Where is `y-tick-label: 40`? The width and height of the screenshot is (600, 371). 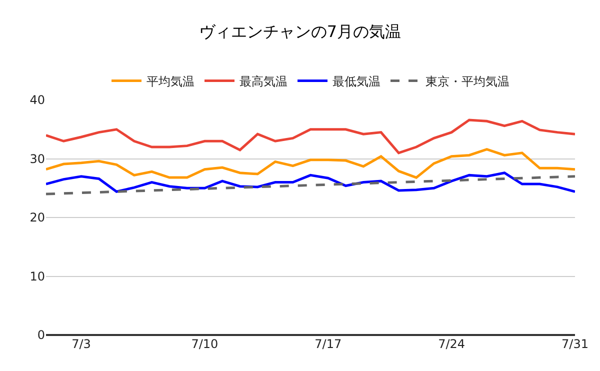
y-tick-label: 40 is located at coordinates (37, 100).